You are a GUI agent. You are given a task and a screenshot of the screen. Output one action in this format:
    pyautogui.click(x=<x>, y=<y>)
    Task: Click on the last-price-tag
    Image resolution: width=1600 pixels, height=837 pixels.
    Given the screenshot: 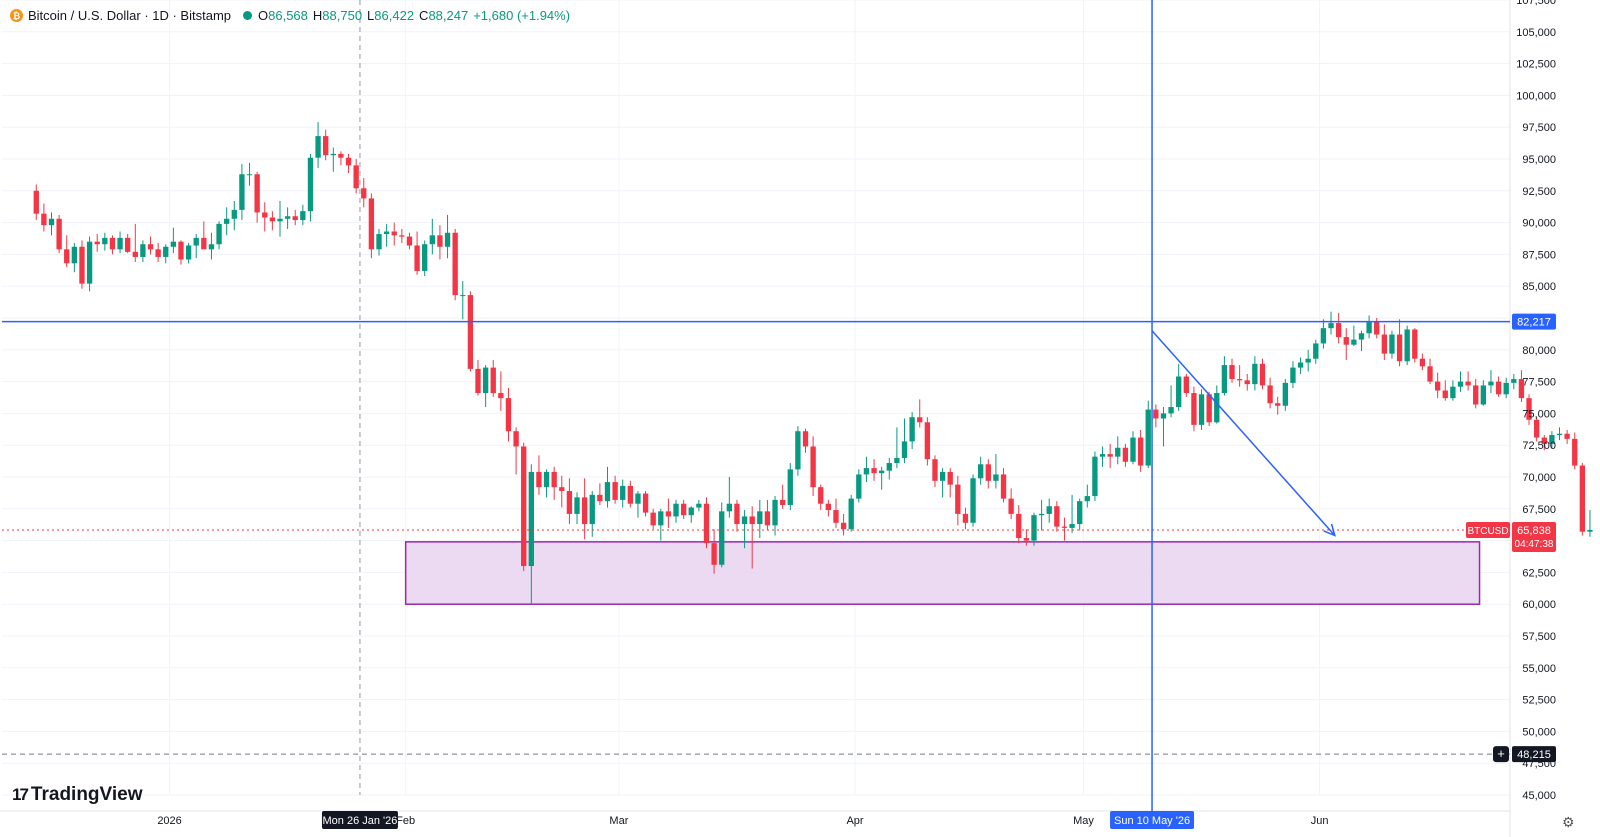 What is the action you would take?
    pyautogui.click(x=1534, y=536)
    